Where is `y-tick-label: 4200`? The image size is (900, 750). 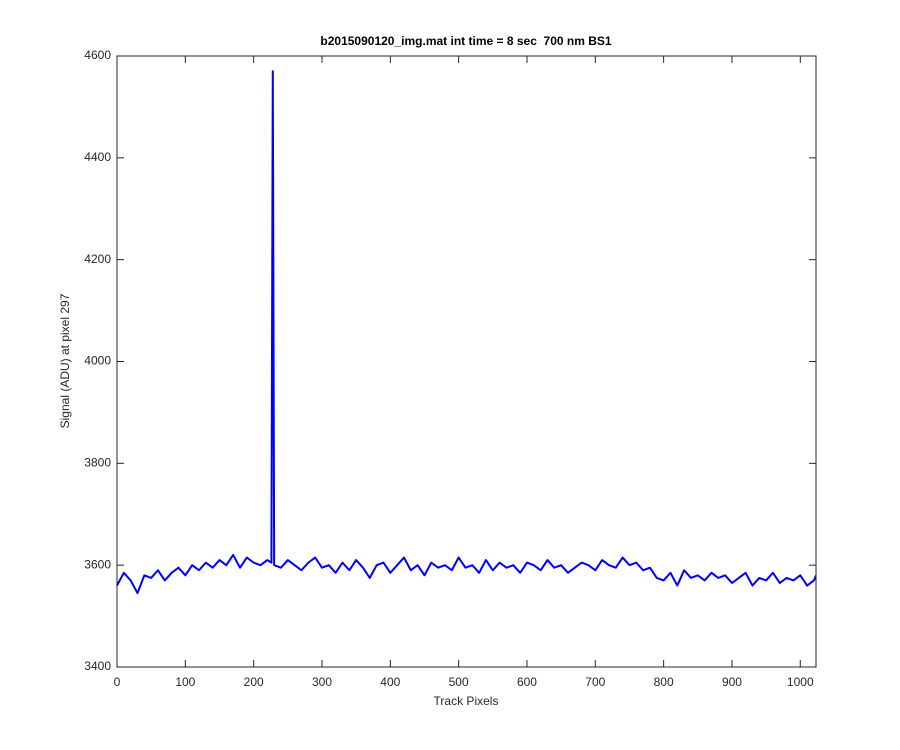 y-tick-label: 4200 is located at coordinates (97, 259).